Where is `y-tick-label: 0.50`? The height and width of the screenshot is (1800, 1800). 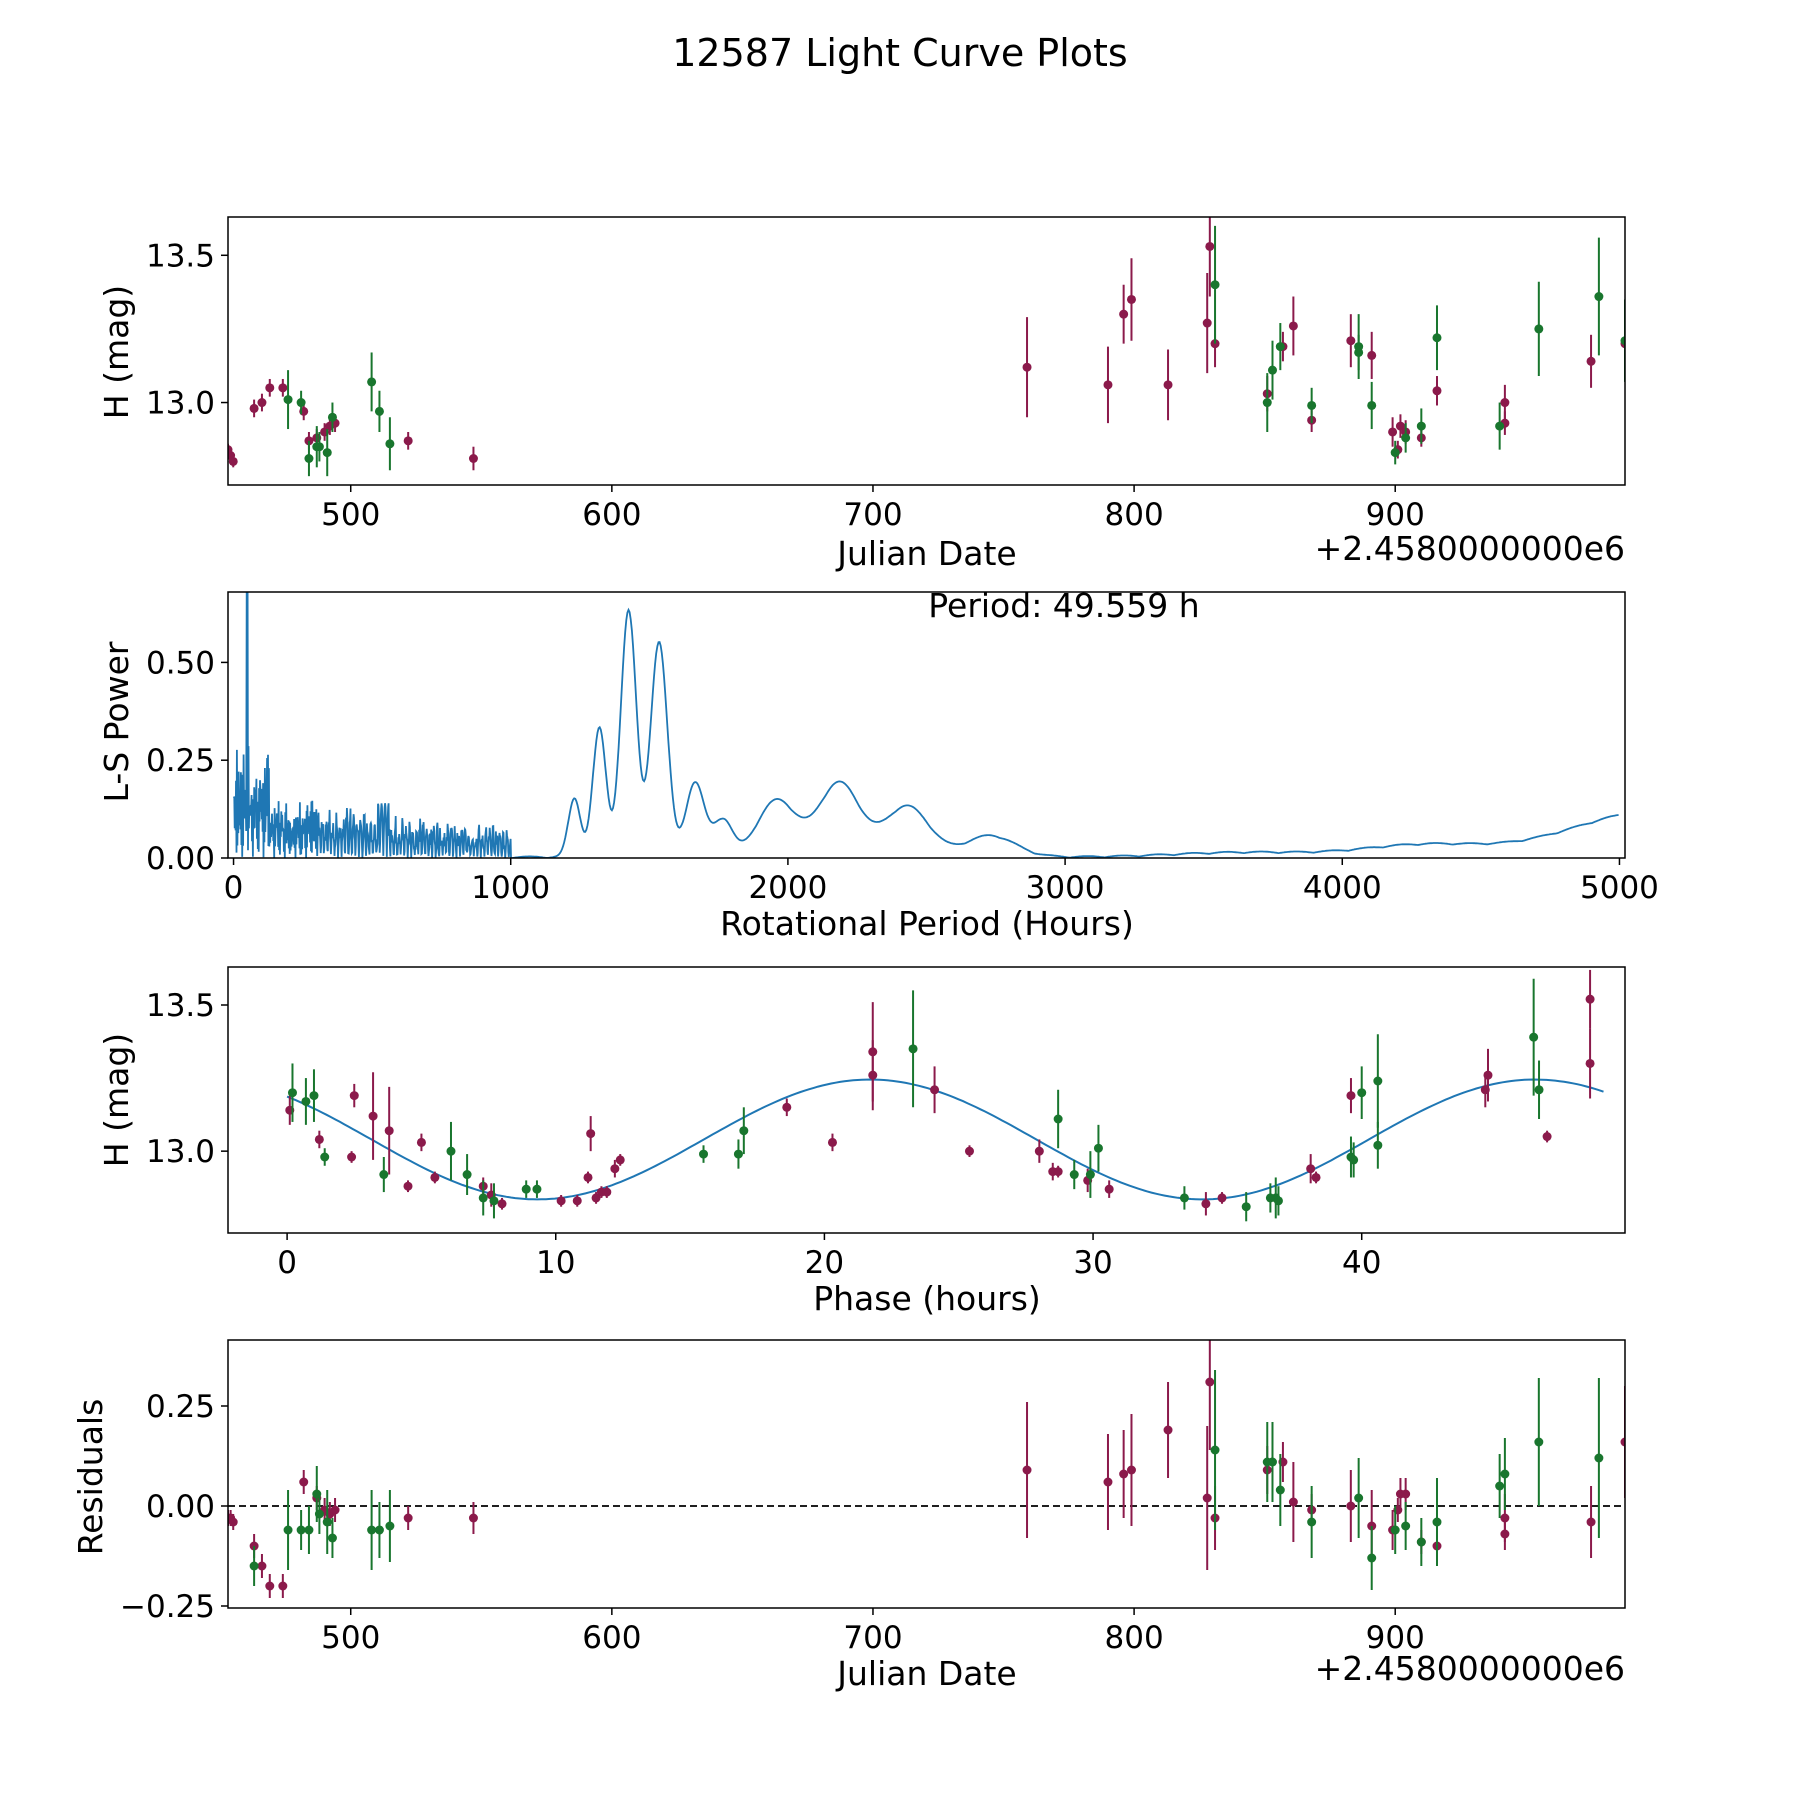 y-tick-label: 0.50 is located at coordinates (180, 663).